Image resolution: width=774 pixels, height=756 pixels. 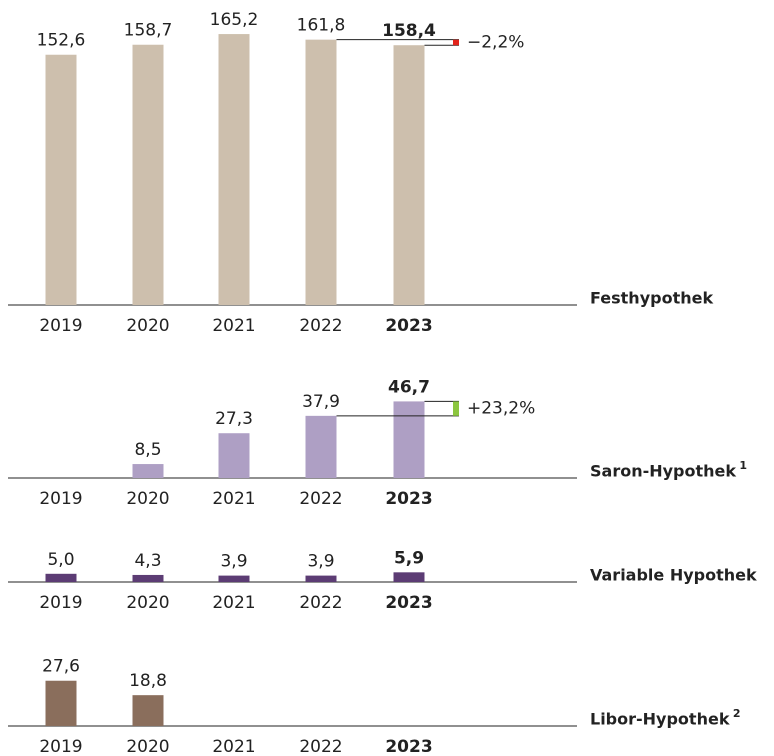 I want to click on change-label: +23,2%, so click(x=501, y=409).